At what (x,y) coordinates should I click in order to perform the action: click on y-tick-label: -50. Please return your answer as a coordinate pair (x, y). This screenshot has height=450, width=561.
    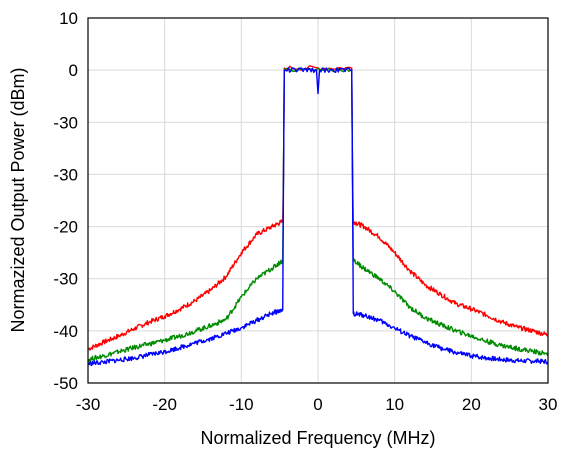
    Looking at the image, I should click on (65, 383).